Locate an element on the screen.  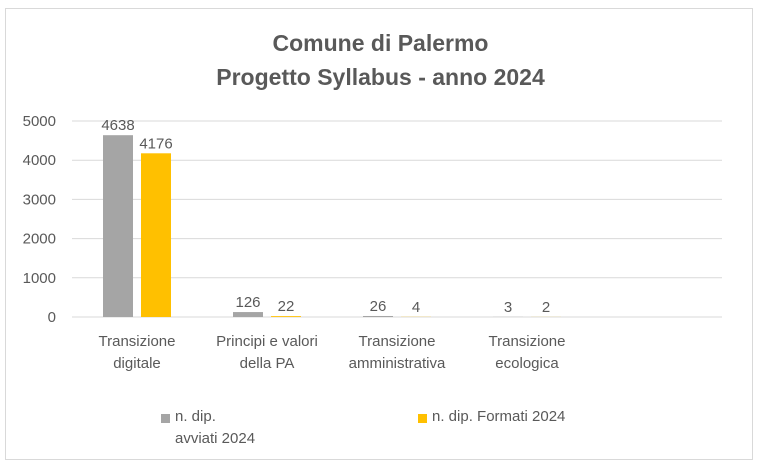
y-tick-label: 1000 is located at coordinates (39, 278).